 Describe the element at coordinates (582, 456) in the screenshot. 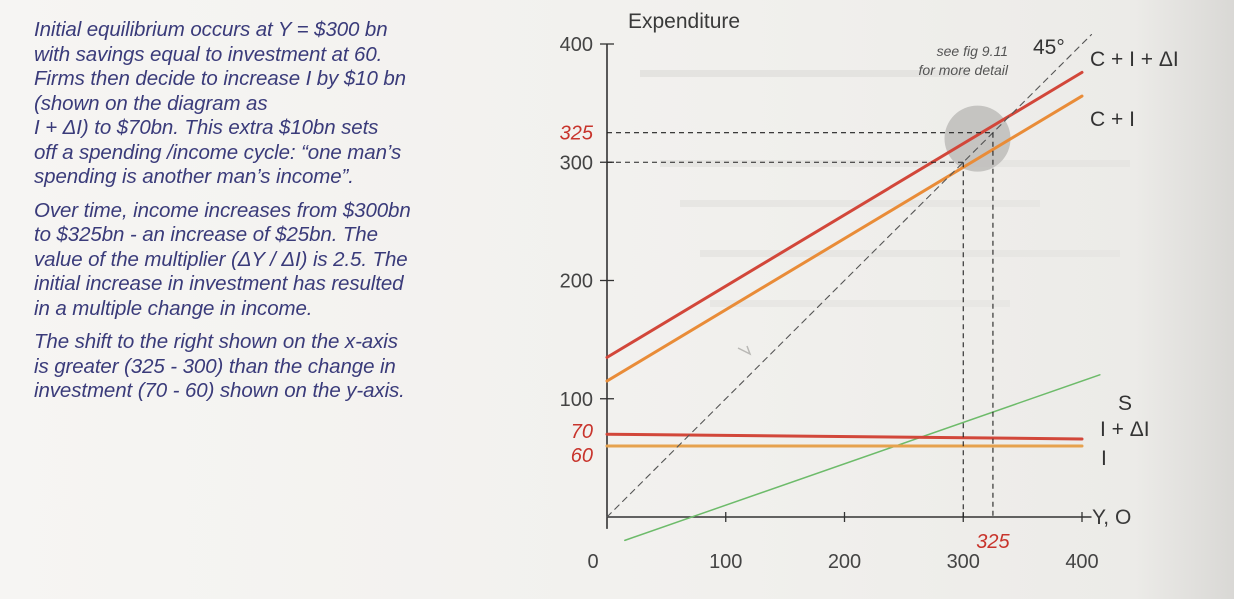

I see `highlight-y-label: 60` at that location.